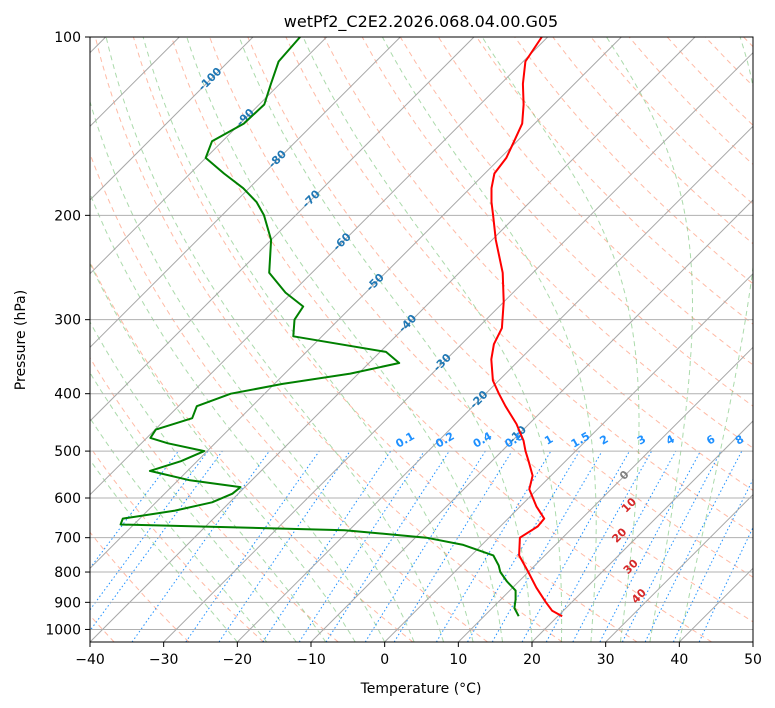  What do you see at coordinates (63, 630) in the screenshot?
I see `y-tick-label: 1000` at bounding box center [63, 630].